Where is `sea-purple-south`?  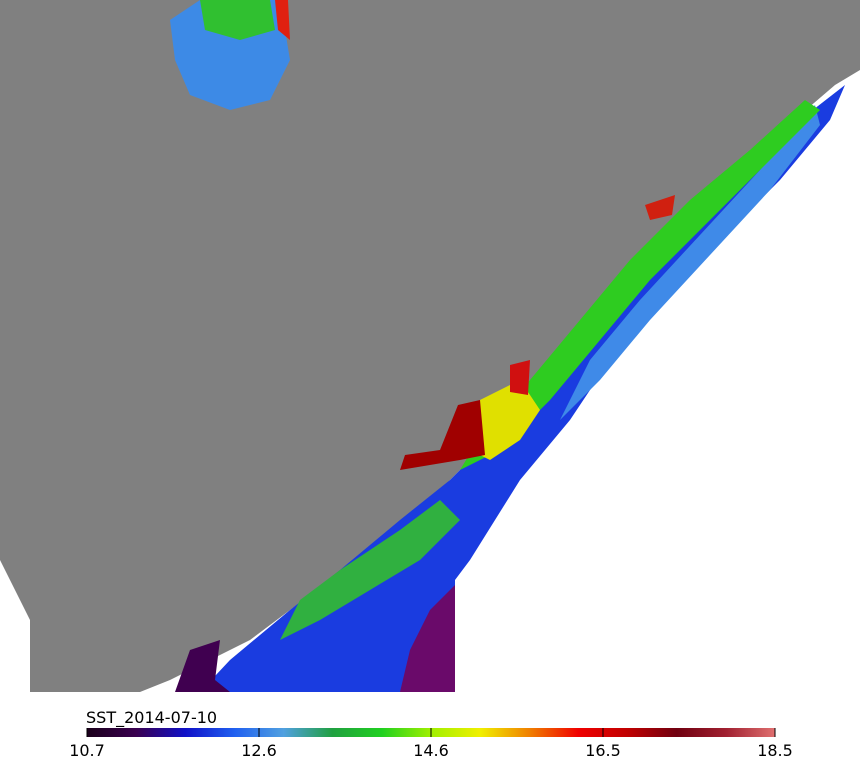 sea-purple-south is located at coordinates (202, 666).